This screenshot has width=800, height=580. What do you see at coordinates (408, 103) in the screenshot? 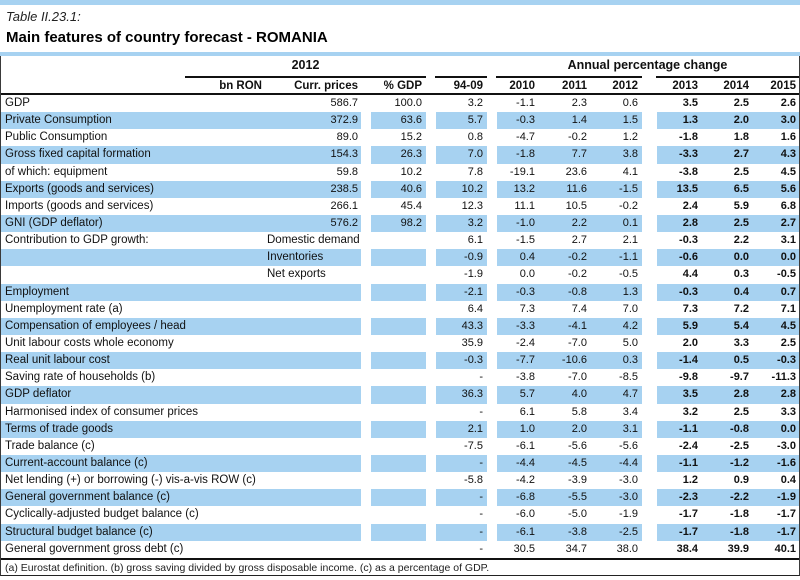
I see `cell-pct-gdp: 100.0` at bounding box center [408, 103].